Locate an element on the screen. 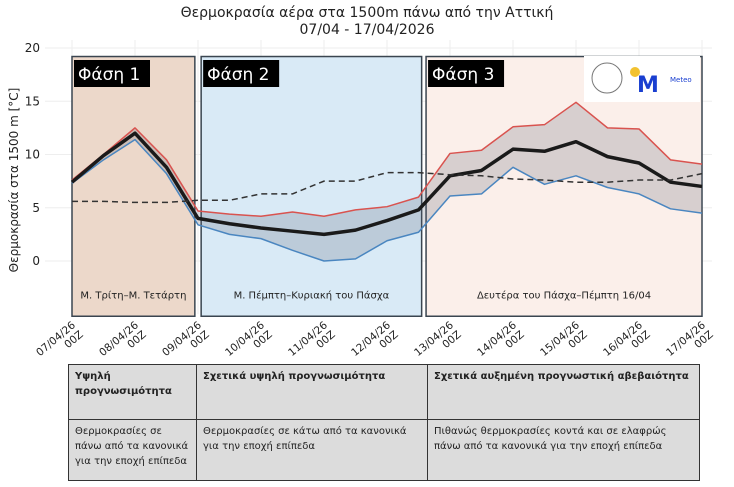 This screenshot has width=734, height=487. x-tick-label: 07/04/2600Z is located at coordinates (60, 343).